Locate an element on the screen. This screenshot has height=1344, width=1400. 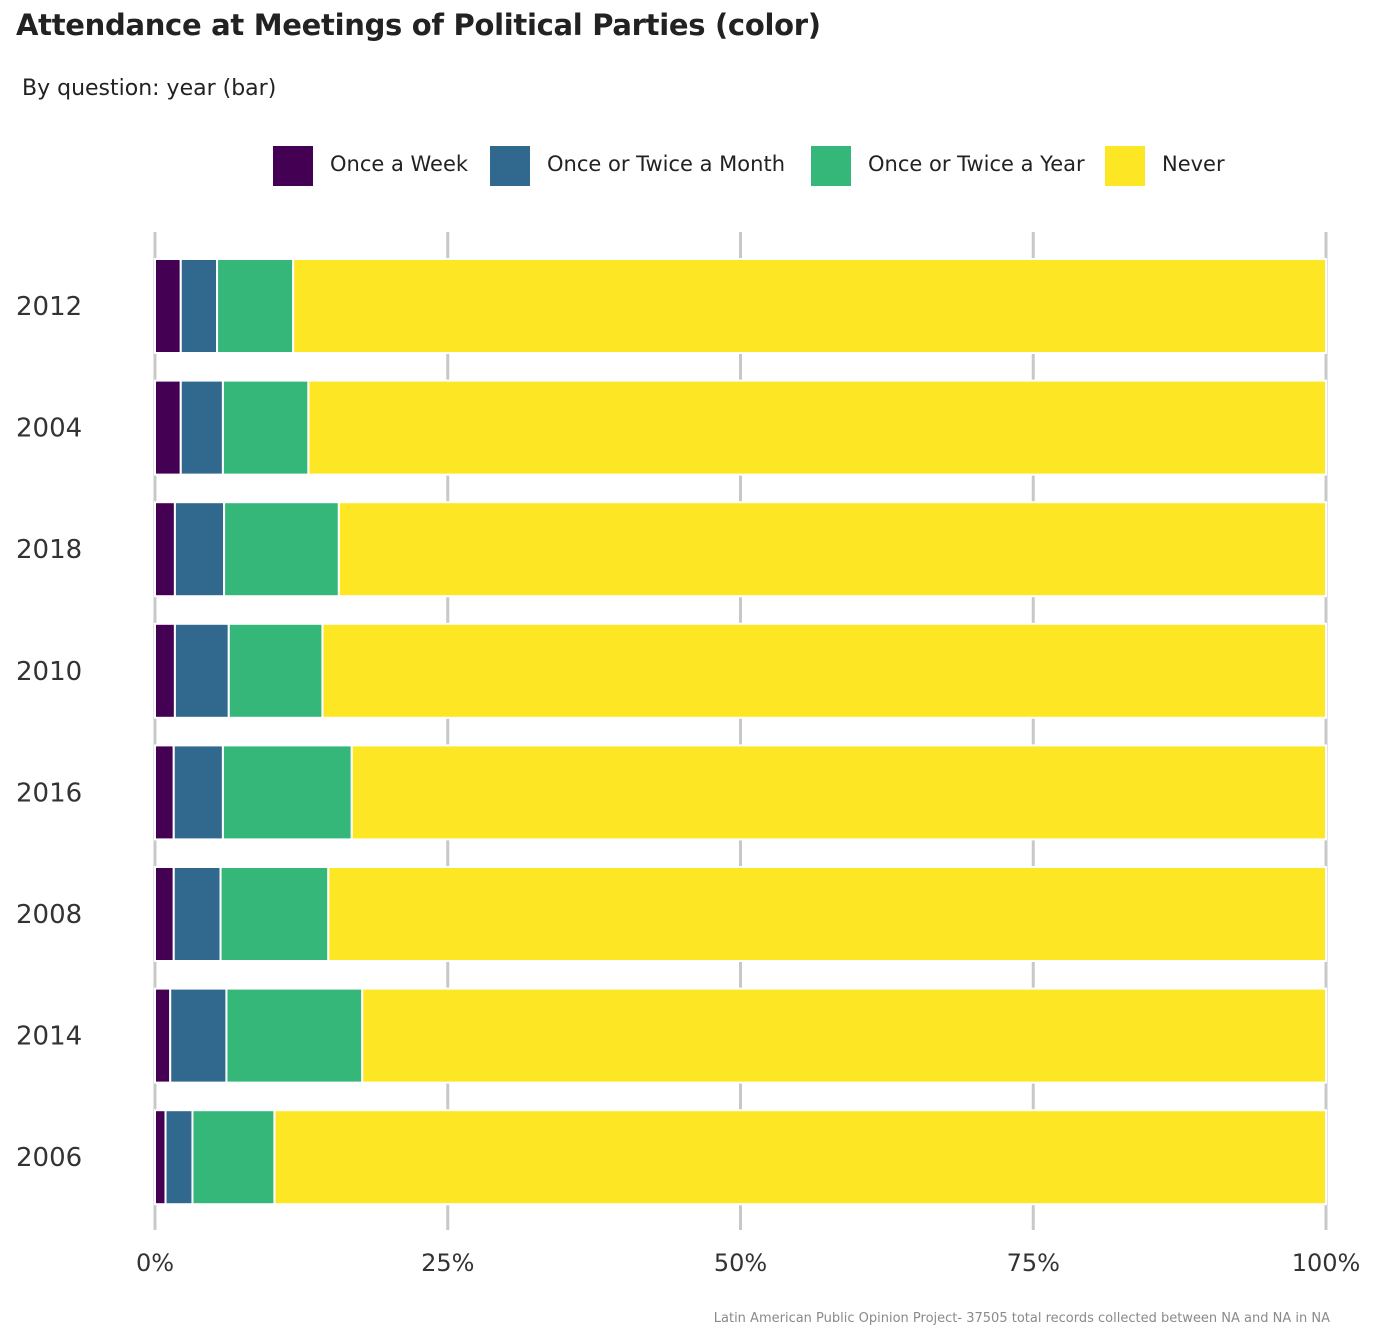
x-tick-label: 50% is located at coordinates (740, 1263).